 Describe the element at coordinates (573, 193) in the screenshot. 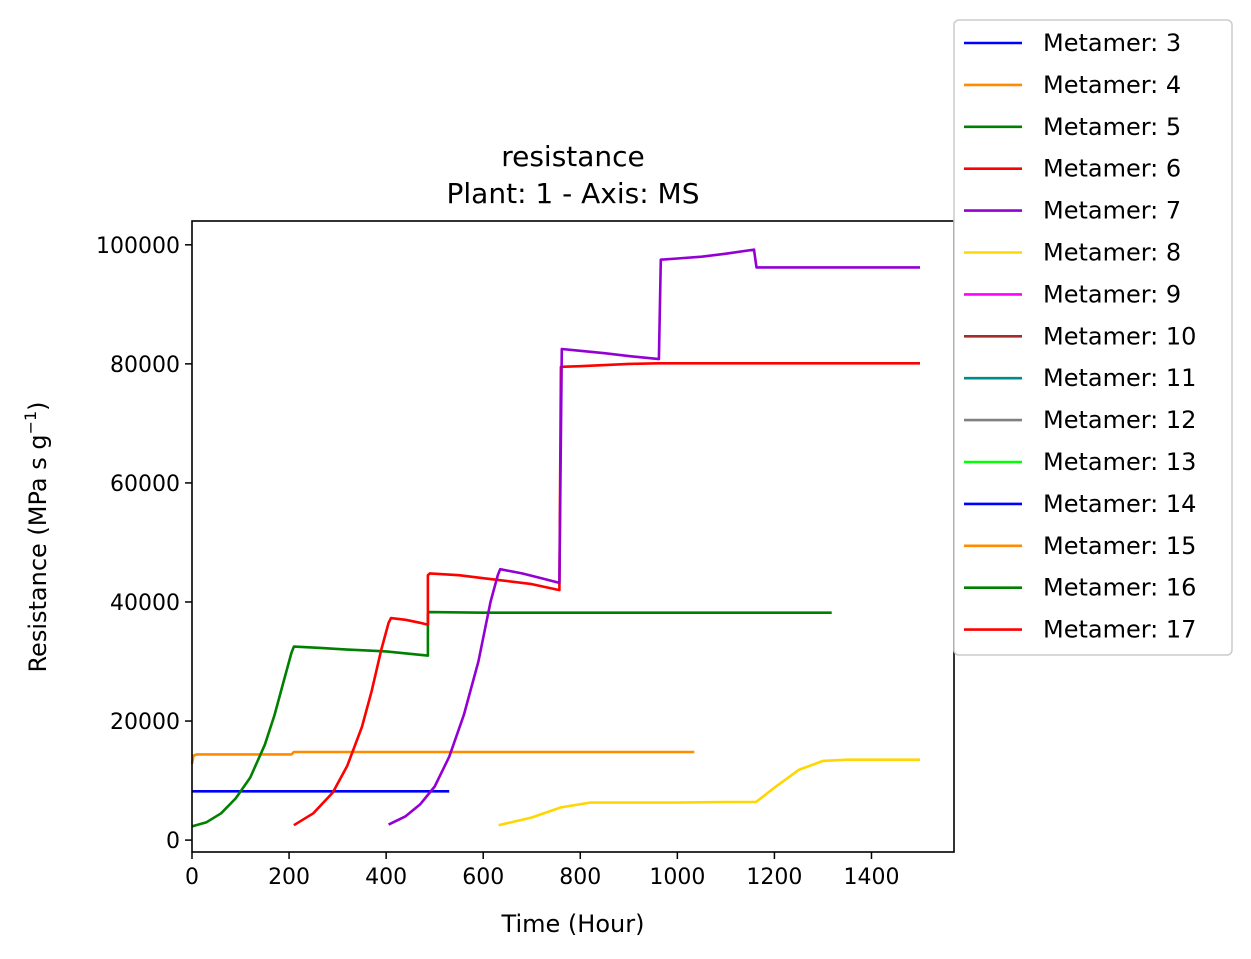

I see `chart-subtitle: Plant: 1 - Axis: MS` at that location.